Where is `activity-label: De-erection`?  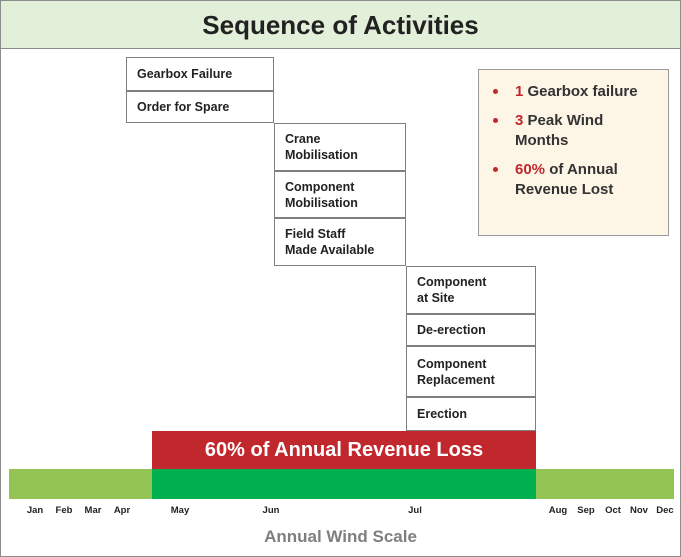
activity-label: De-erection is located at coordinates (451, 330).